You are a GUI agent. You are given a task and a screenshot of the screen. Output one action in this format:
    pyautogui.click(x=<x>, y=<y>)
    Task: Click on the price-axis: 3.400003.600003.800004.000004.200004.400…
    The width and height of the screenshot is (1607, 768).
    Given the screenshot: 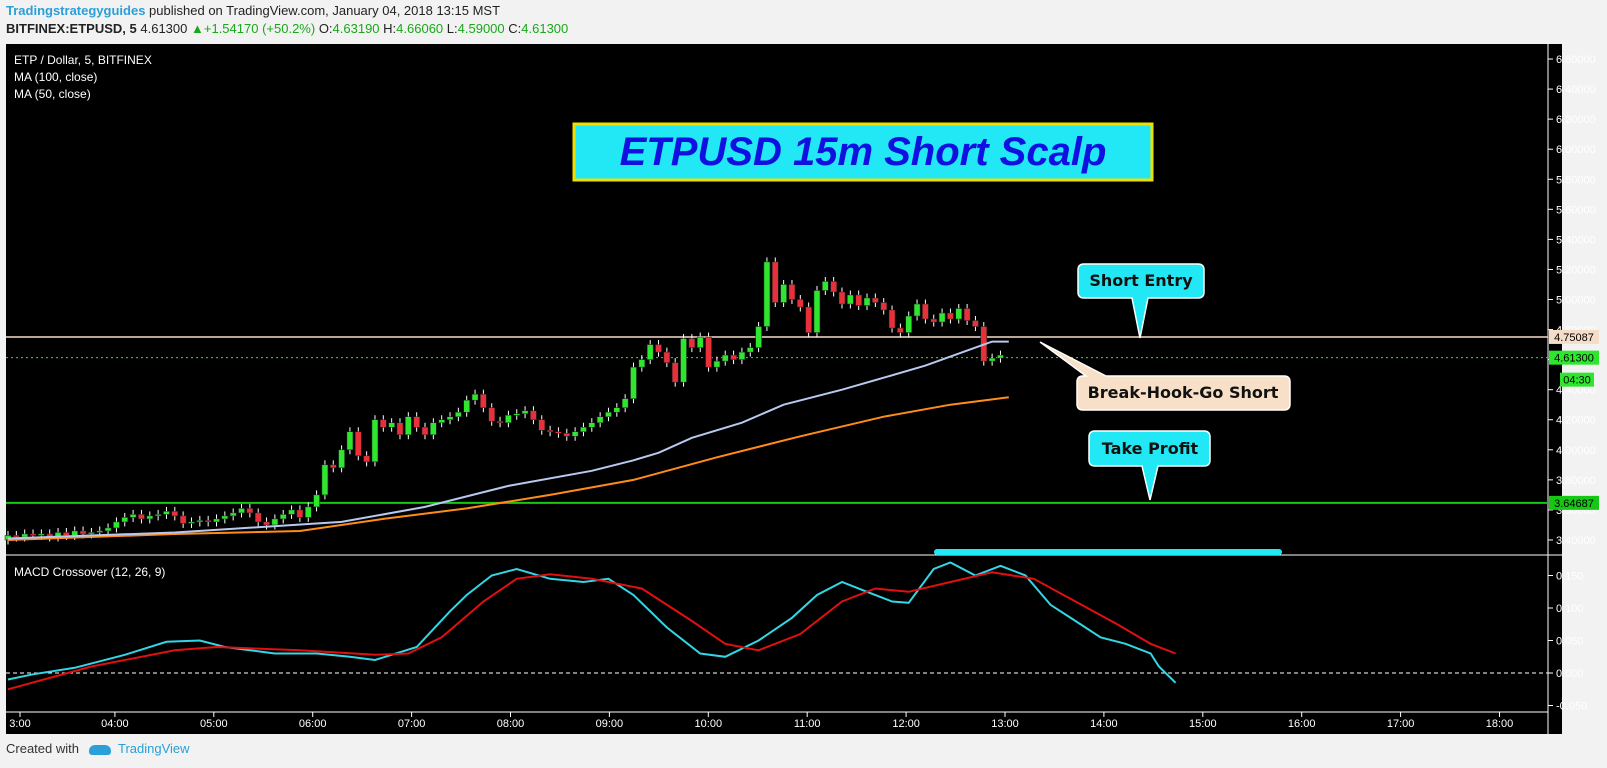 What is the action you would take?
    pyautogui.click(x=1572, y=300)
    